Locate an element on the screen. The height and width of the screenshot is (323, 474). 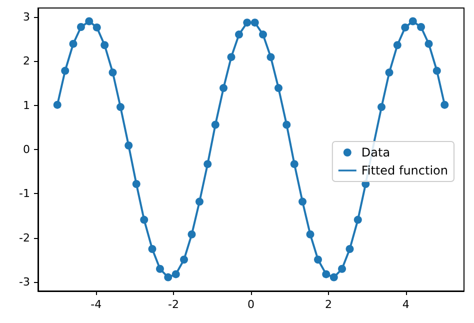
x-tick-label: -4 is located at coordinates (96, 304).